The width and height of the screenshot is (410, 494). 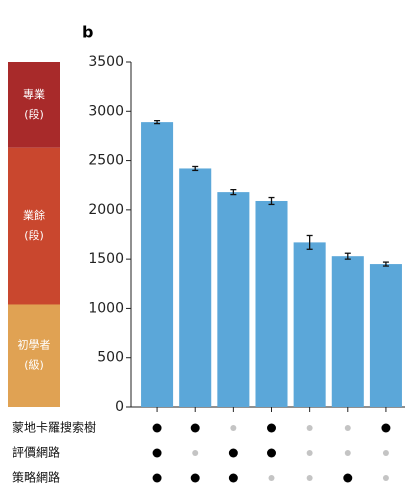 I want to click on y-tick-label: 1500, so click(x=106, y=259).